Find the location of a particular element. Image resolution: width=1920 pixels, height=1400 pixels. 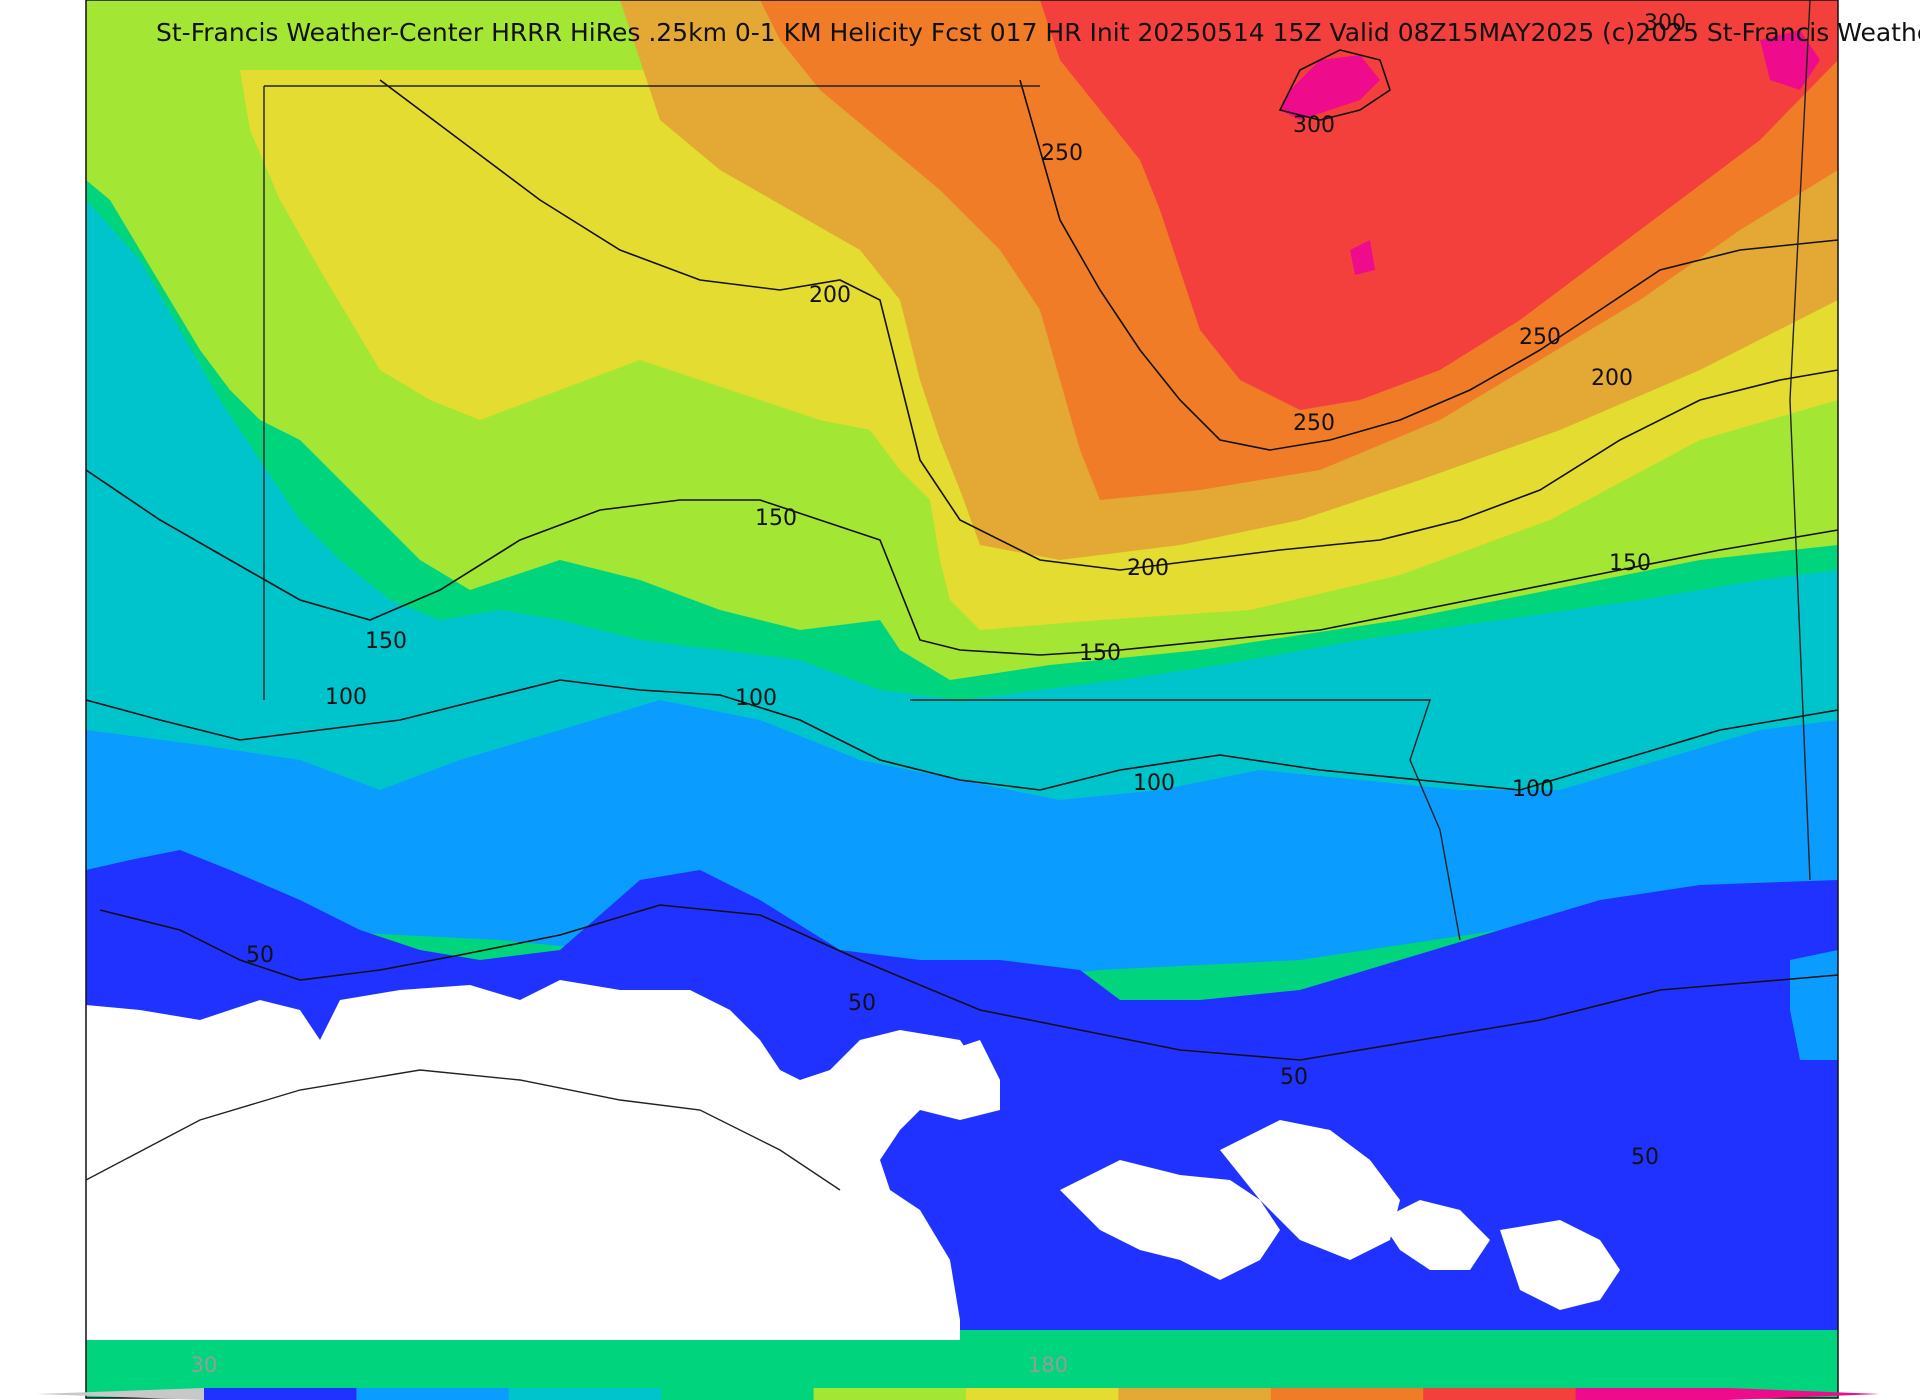

coastline is located at coordinates (463, 1130).